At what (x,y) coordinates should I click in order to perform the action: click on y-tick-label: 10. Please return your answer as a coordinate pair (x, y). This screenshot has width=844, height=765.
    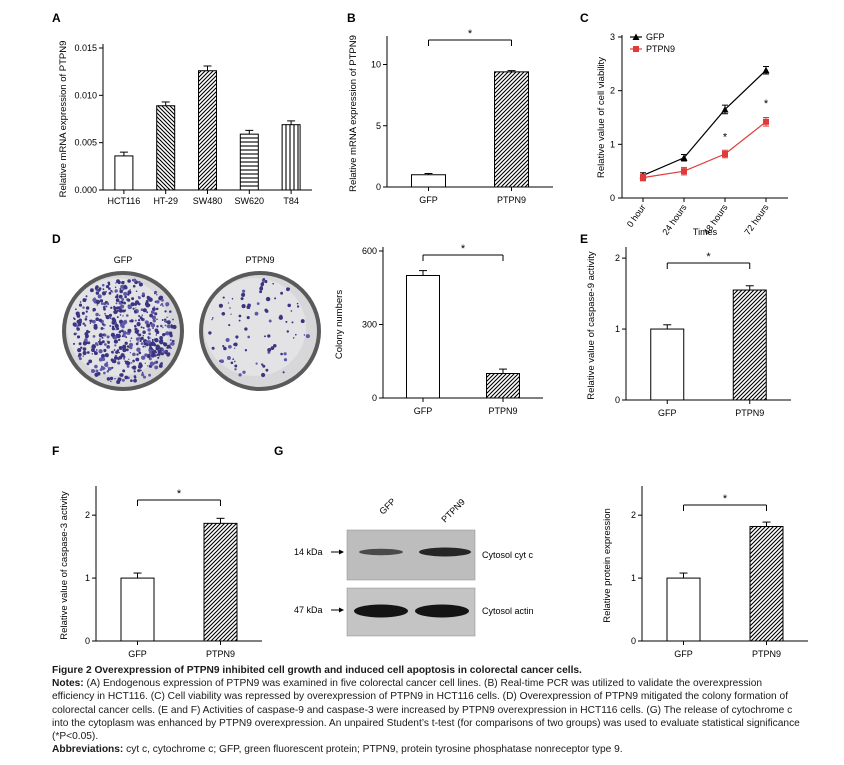
    Looking at the image, I should click on (376, 65).